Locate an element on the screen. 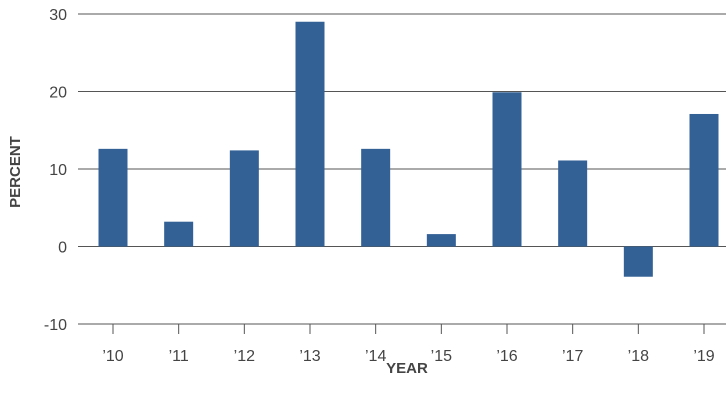  x-tick-label: ’18 is located at coordinates (638, 356).